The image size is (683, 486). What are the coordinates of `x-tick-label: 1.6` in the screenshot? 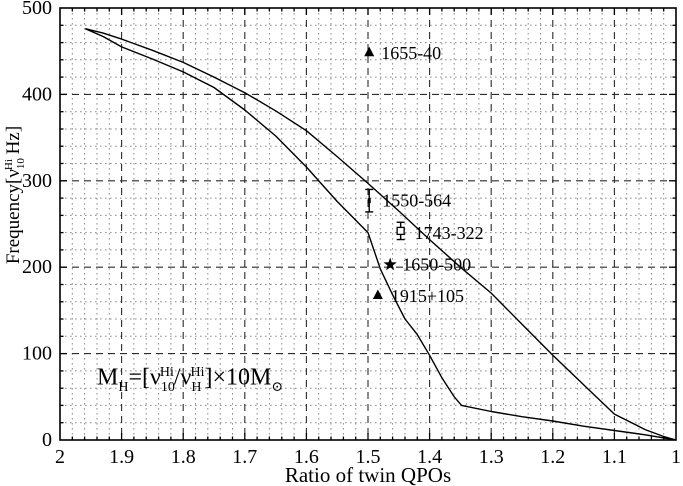 It's located at (306, 457).